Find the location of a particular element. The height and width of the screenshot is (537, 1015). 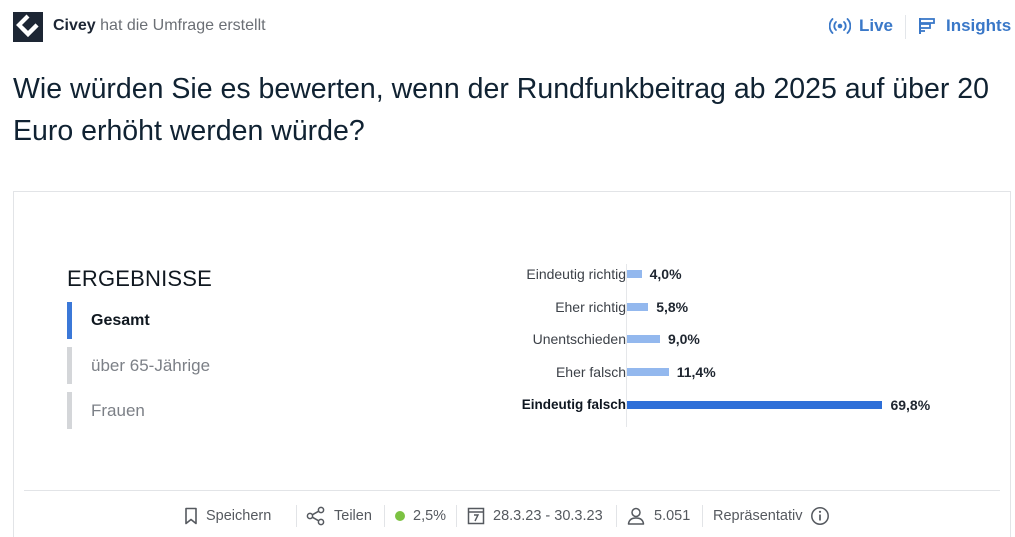

insights-button: Insights is located at coordinates (964, 26).